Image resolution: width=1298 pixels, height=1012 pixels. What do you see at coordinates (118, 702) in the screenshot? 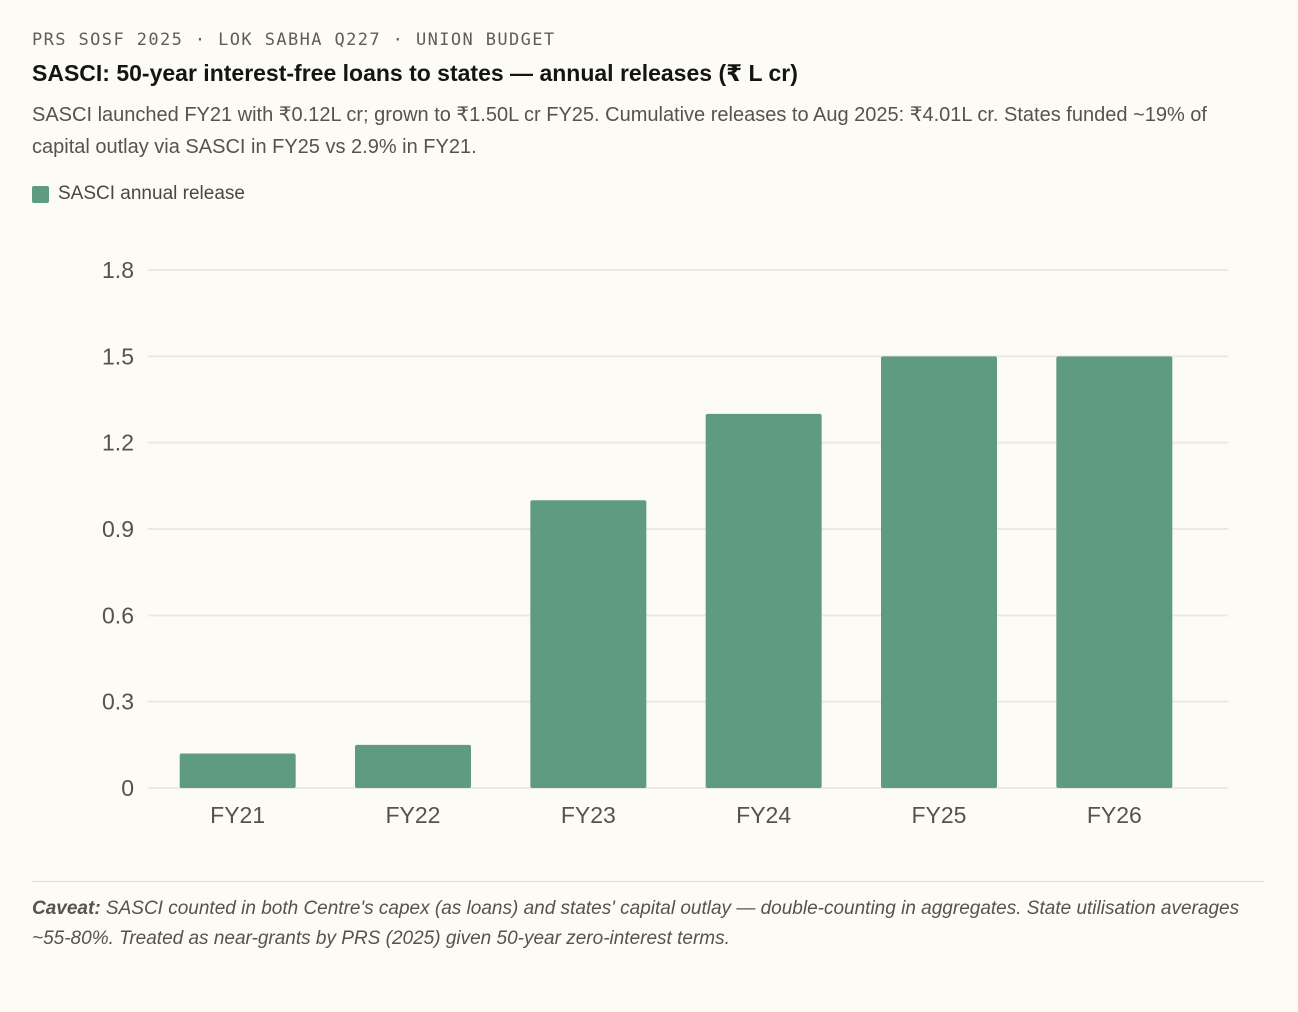
I see `y-tick-label: 0.3` at bounding box center [118, 702].